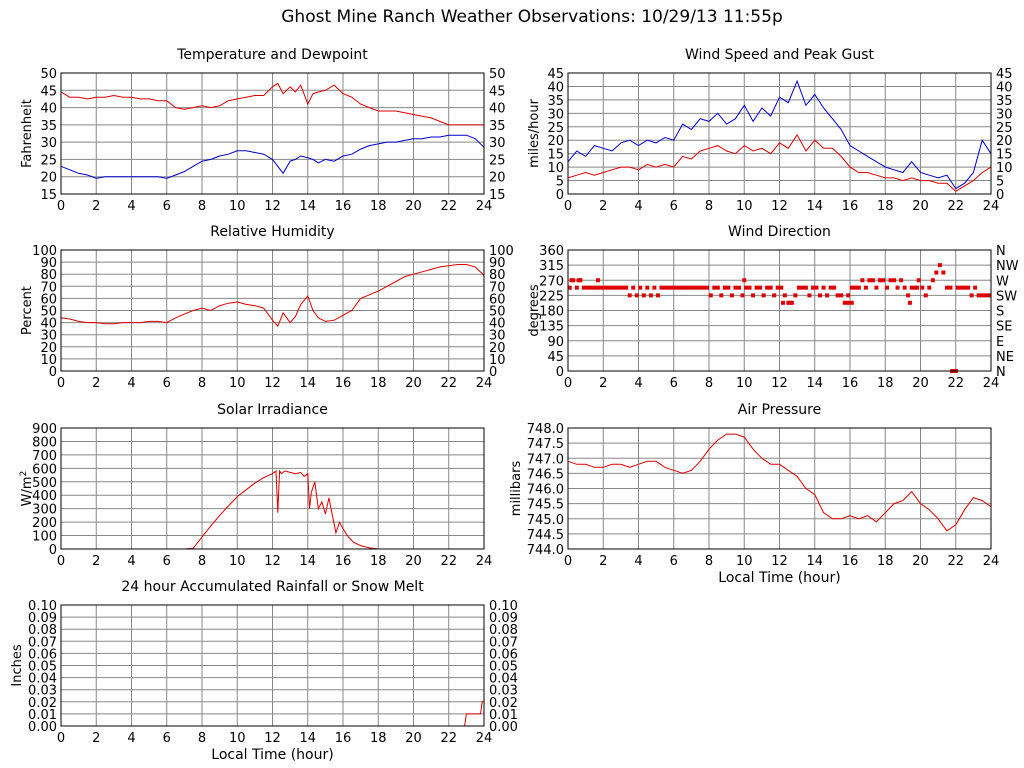  Describe the element at coordinates (44, 456) in the screenshot. I see `y-tick-label: 700` at that location.